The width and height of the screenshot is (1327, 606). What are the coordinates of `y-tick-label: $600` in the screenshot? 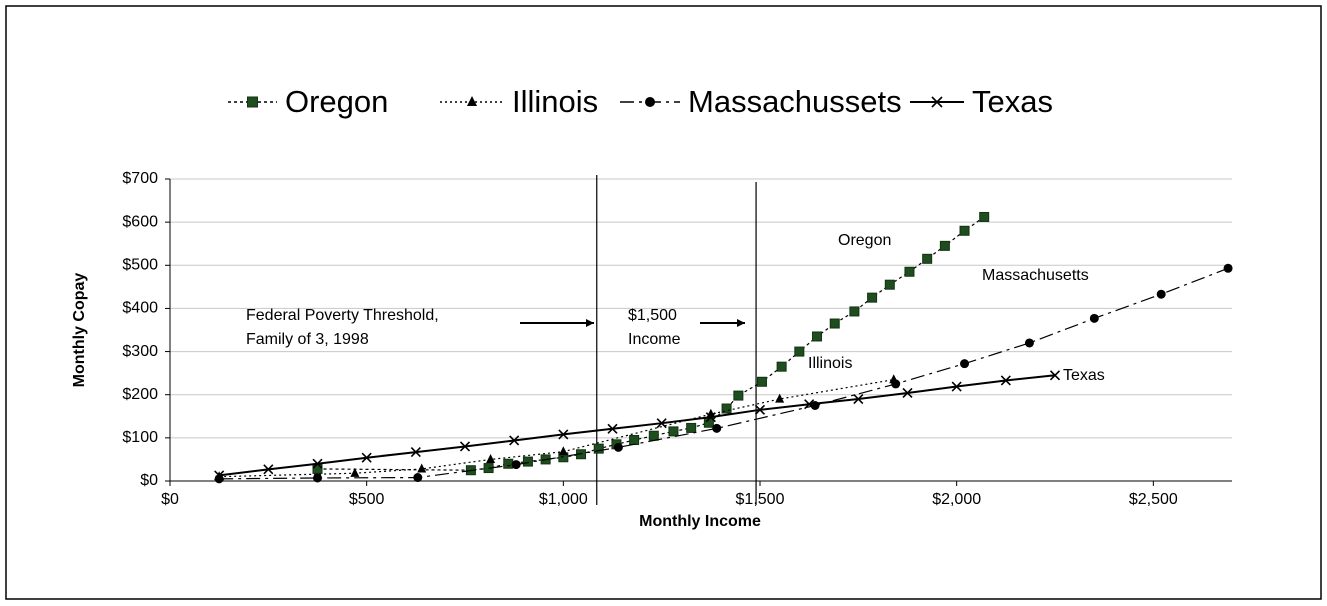 It's located at (140, 221).